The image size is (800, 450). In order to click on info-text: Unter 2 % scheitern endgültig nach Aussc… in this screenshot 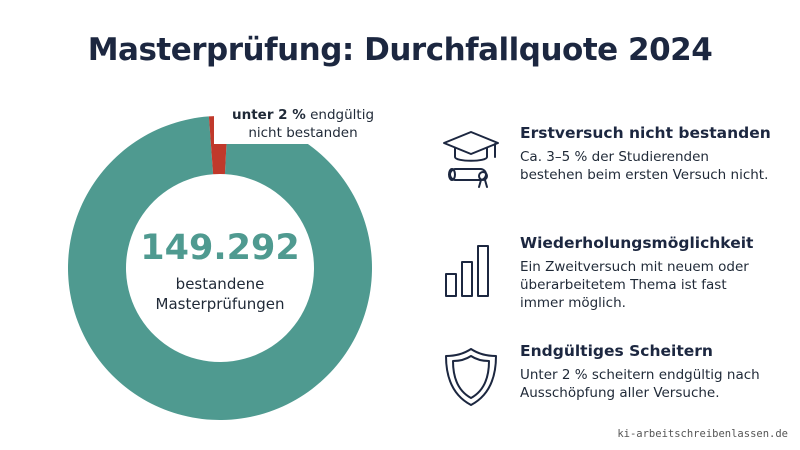, I will do `click(640, 384)`.